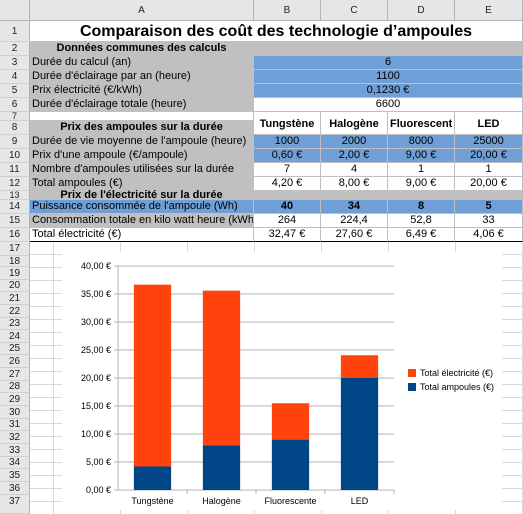  Describe the element at coordinates (287, 123) in the screenshot. I see `type-header-tungstene: Tungstène` at that location.